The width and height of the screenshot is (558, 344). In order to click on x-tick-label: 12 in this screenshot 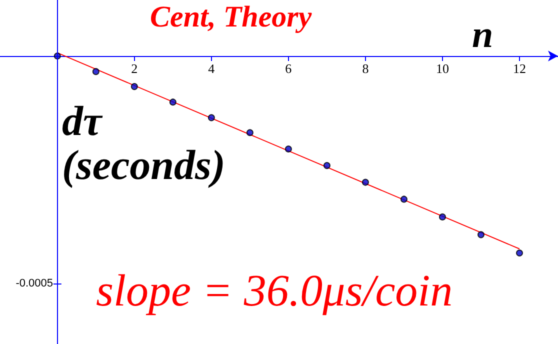, I will do `click(519, 68)`.